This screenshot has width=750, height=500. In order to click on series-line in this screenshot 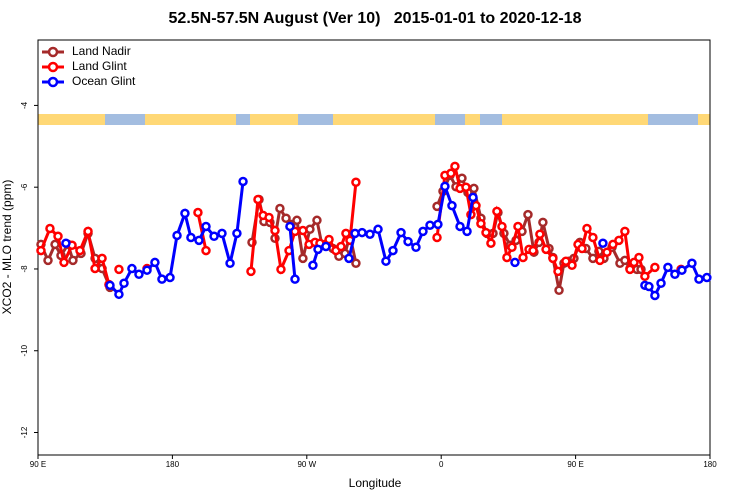, I will do `click(292, 253)`.